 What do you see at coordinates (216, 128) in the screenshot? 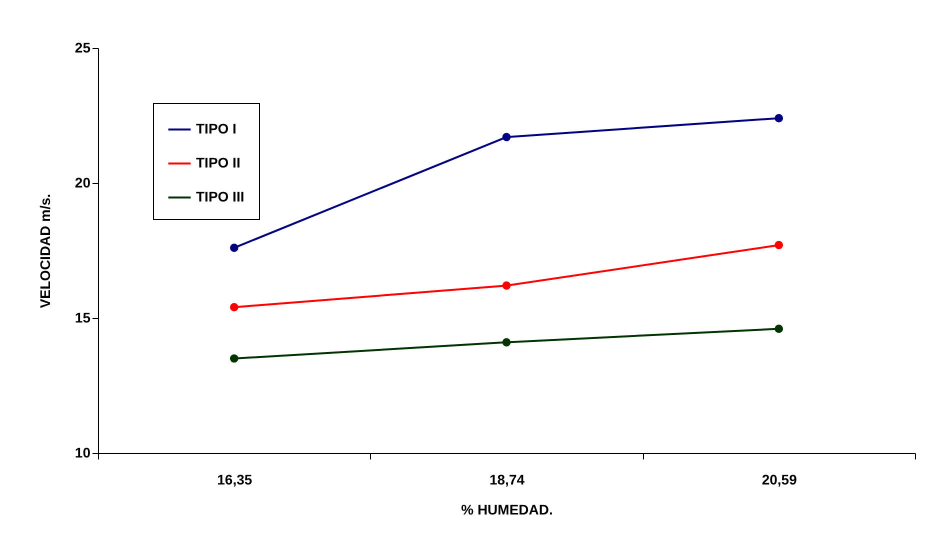
I see `legend-label: TIPO I` at bounding box center [216, 128].